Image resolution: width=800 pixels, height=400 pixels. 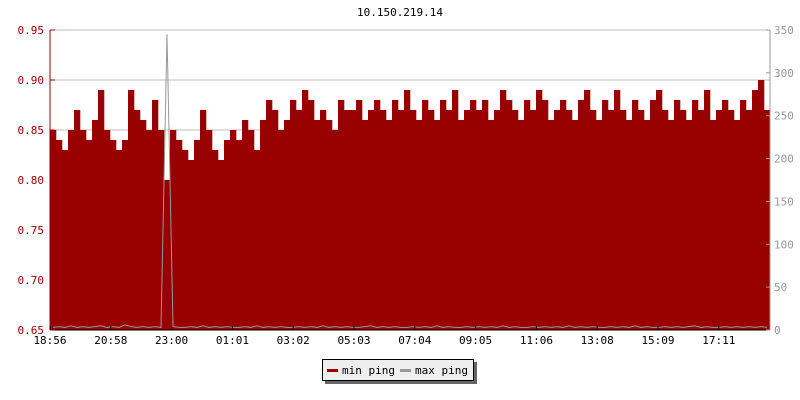 I want to click on legend-item-min-ping: min ping, so click(x=361, y=370).